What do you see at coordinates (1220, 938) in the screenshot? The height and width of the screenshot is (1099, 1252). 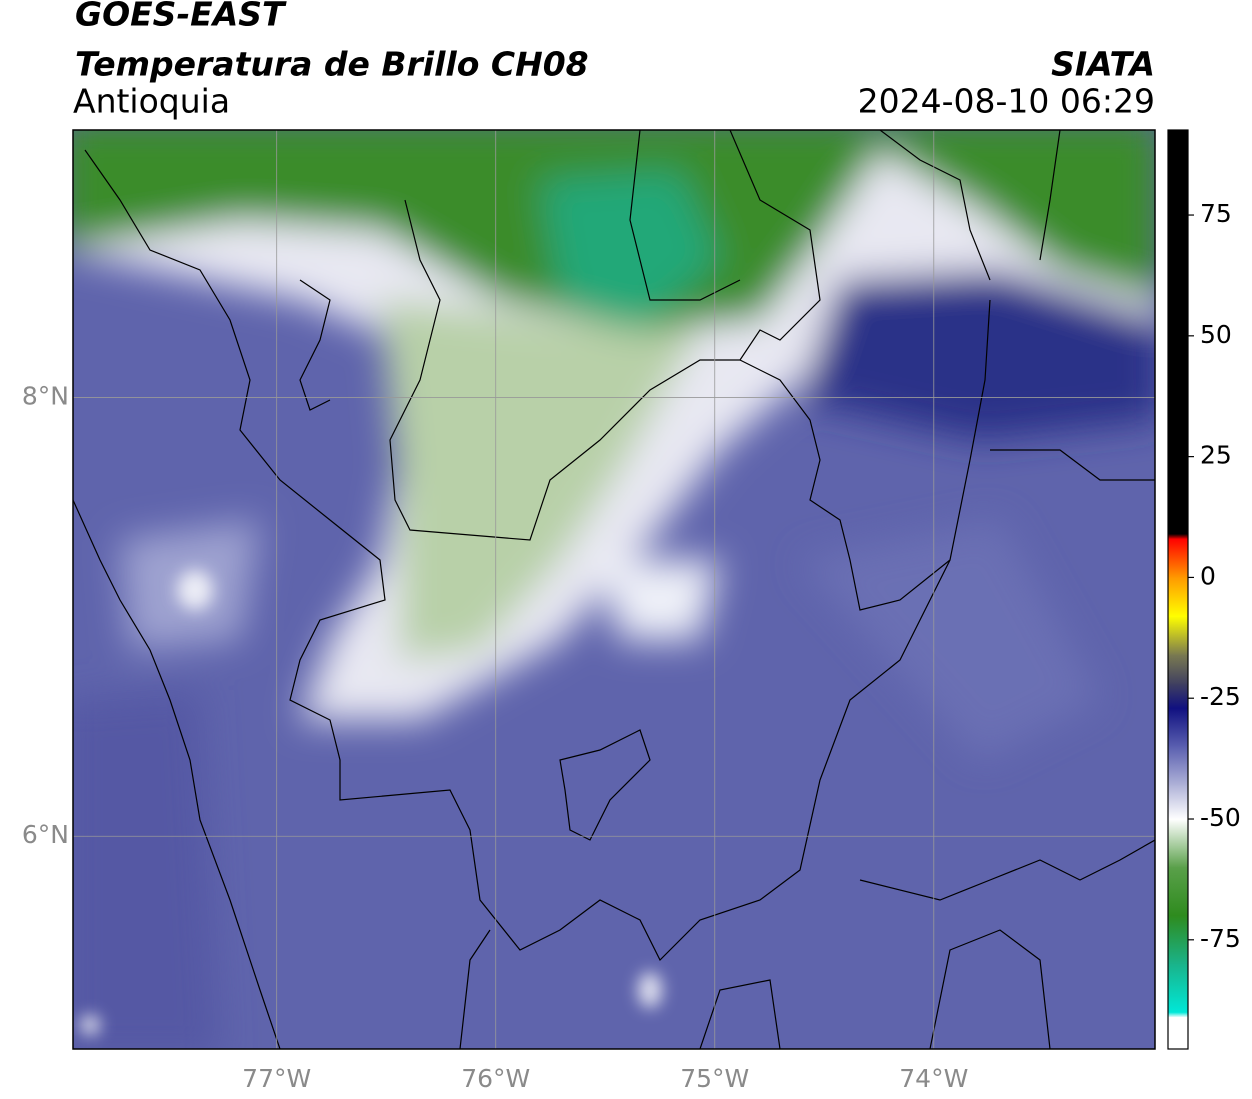 I see `colorbar-tick-label: -75` at bounding box center [1220, 938].